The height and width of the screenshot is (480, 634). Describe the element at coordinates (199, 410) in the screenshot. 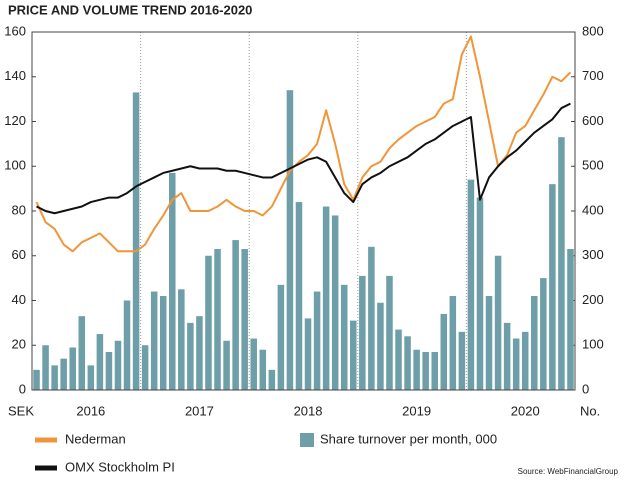

I see `x-tick-label: 2017` at that location.